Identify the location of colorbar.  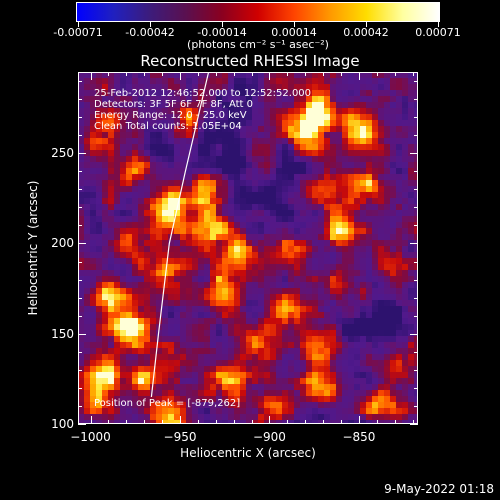
(258, 12).